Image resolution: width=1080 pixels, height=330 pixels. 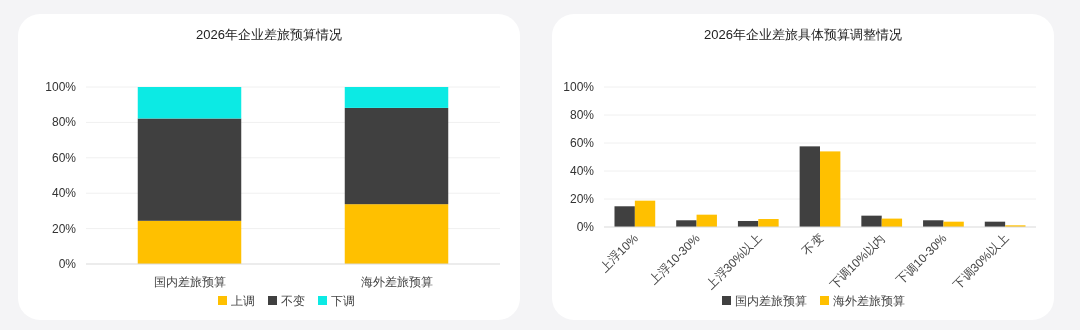 I want to click on legend-label: 下调, so click(x=343, y=301).